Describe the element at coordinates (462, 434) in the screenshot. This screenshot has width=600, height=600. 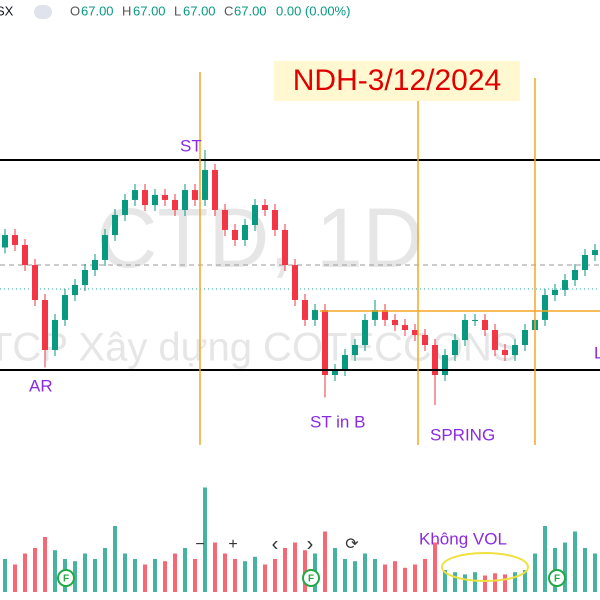
I see `annotation: SPRING` at that location.